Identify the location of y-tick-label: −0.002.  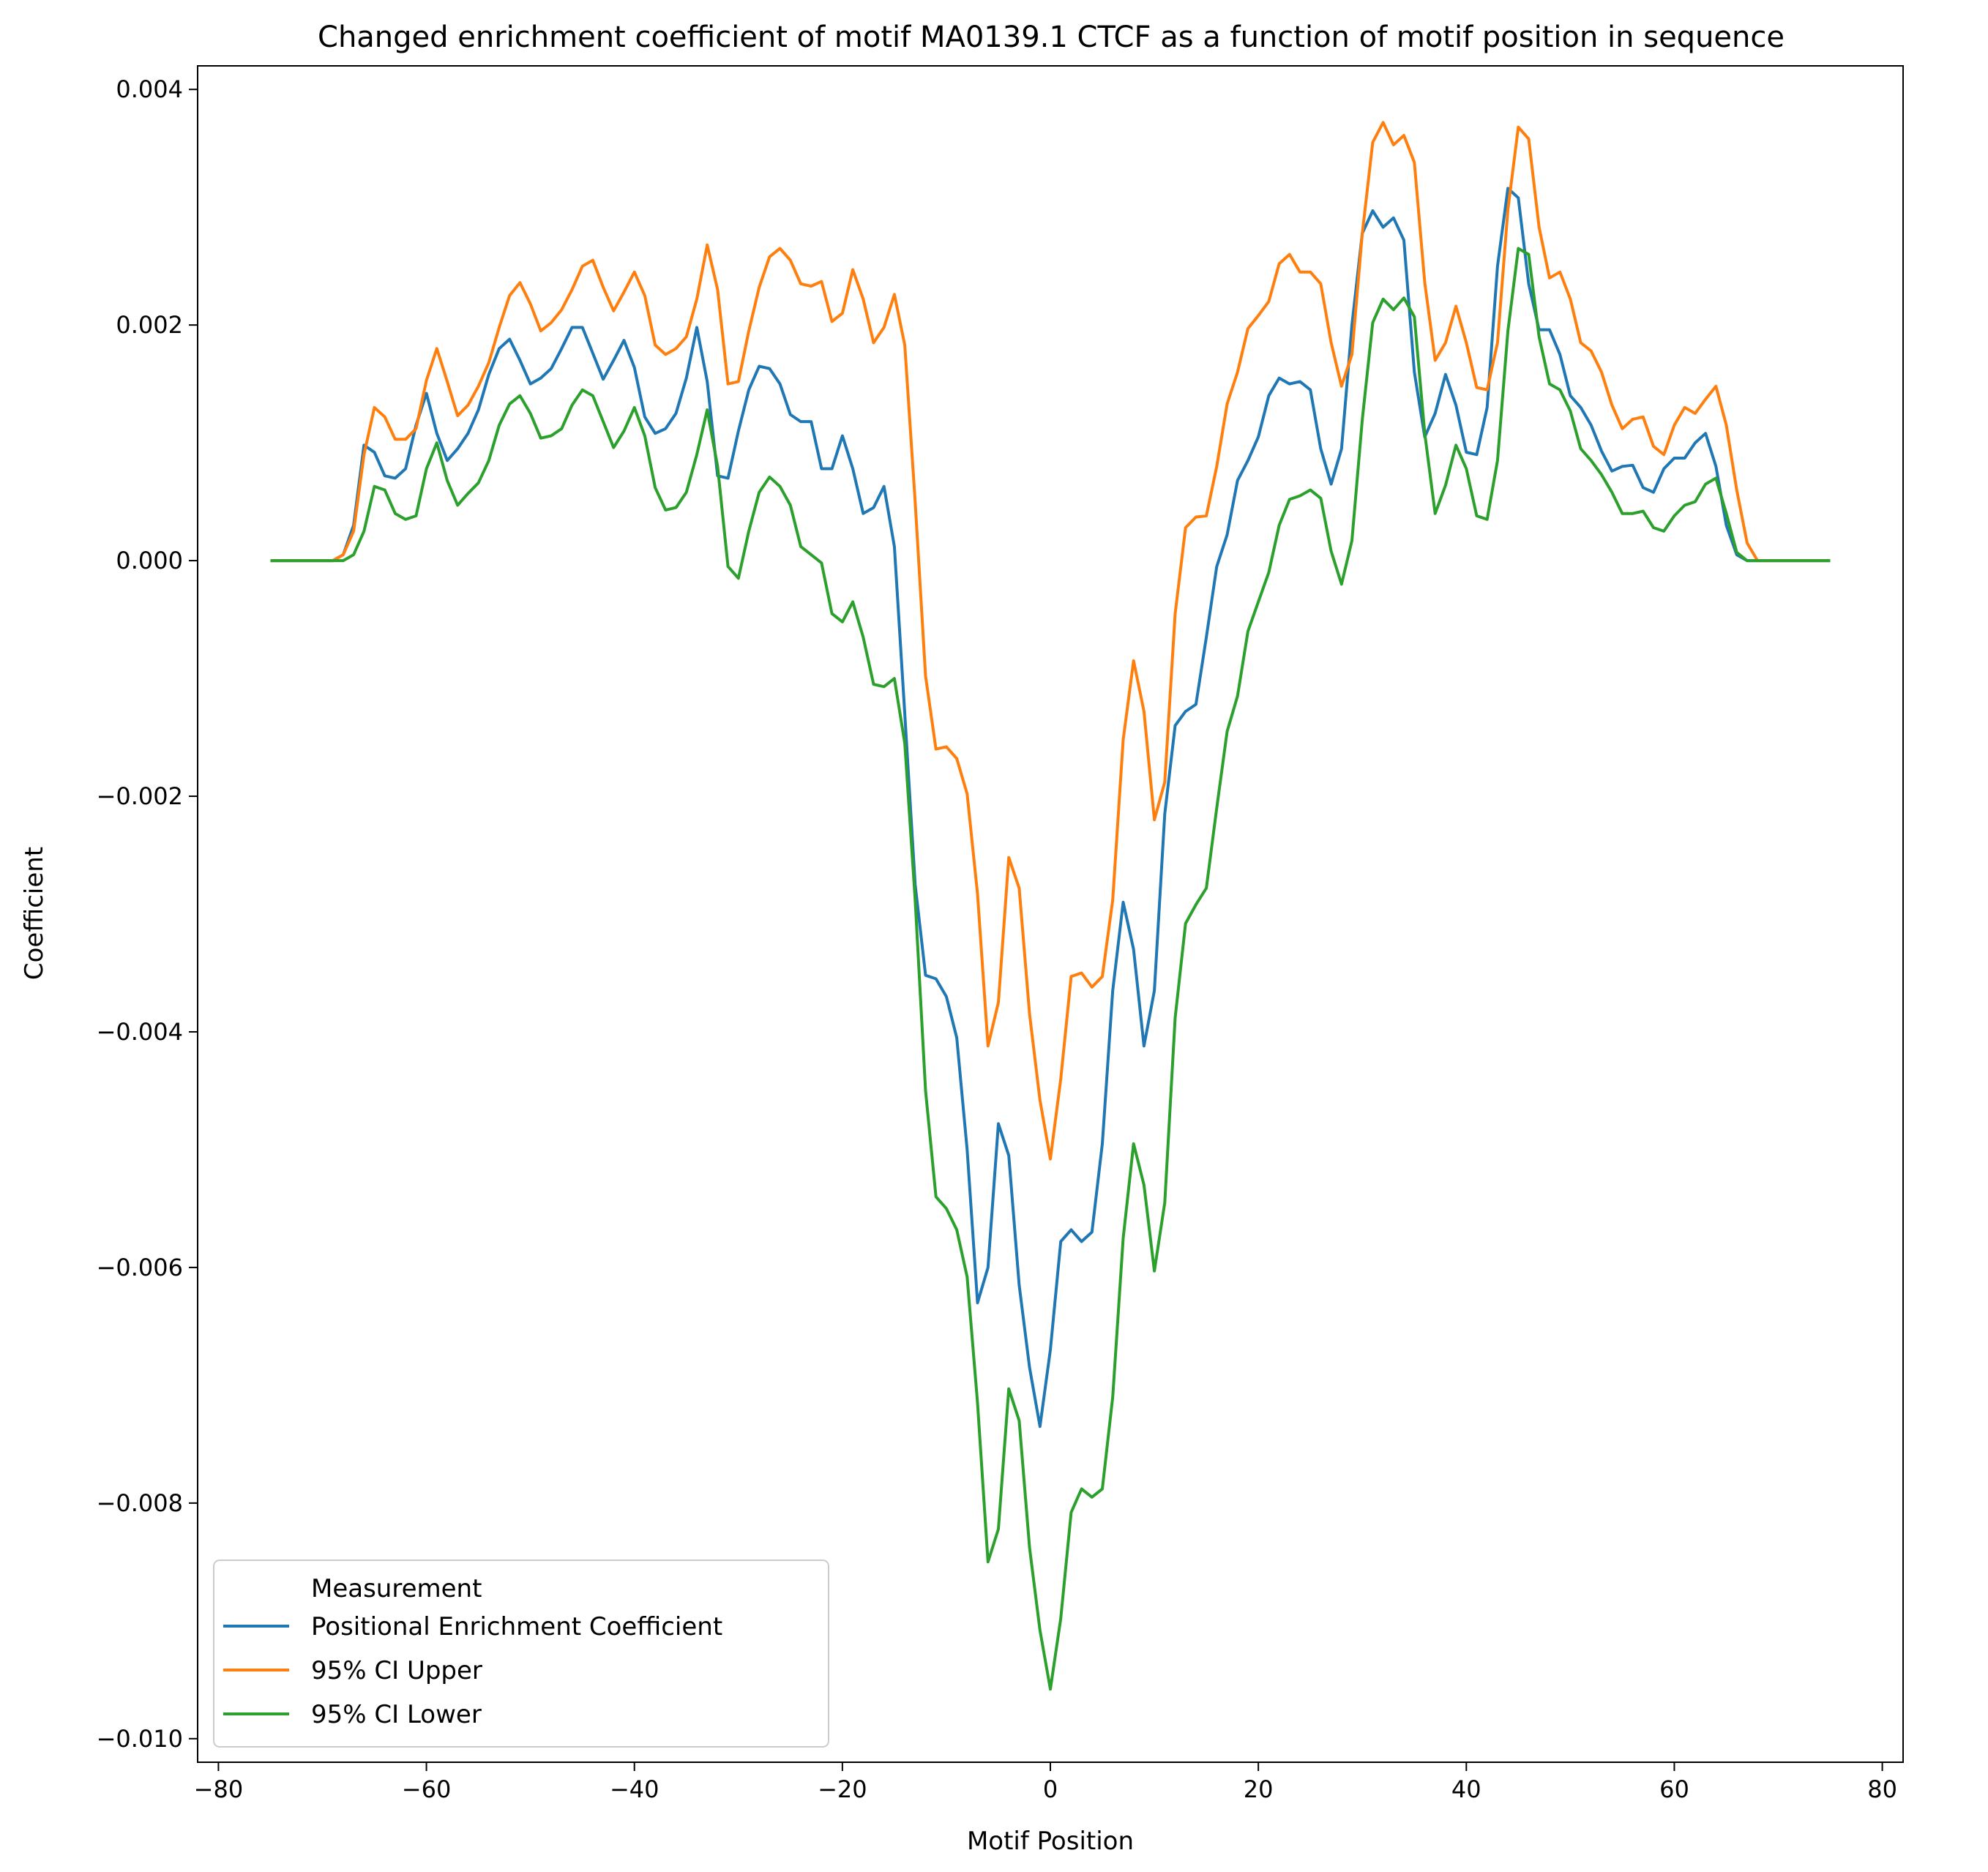
(140, 796).